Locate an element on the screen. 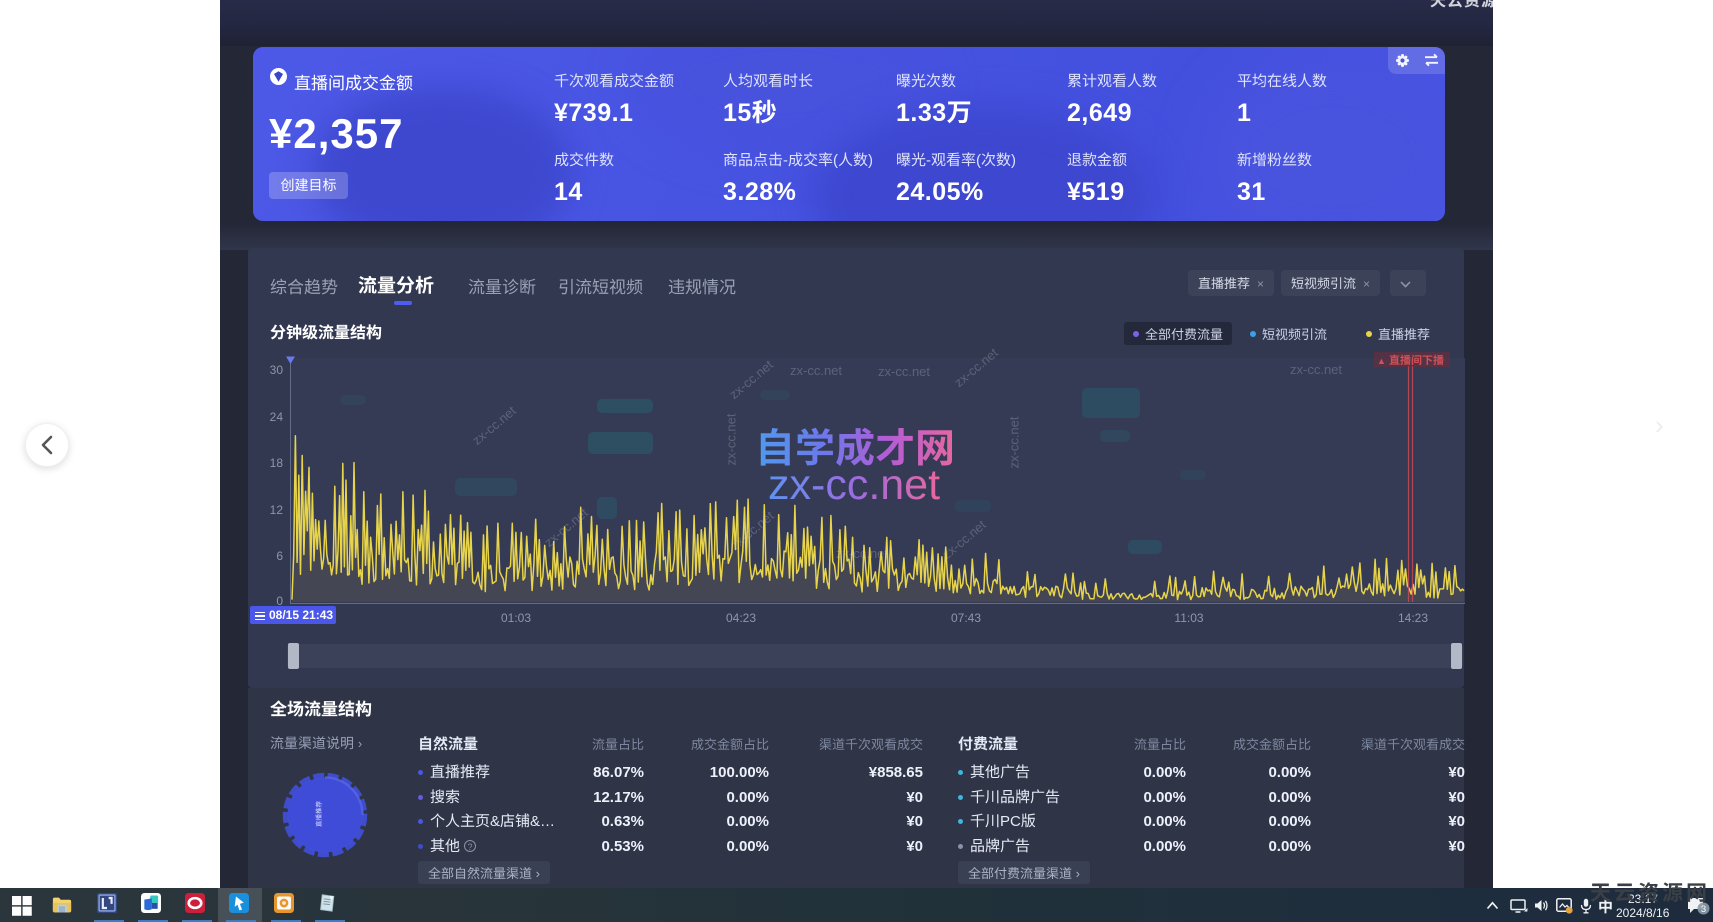 Image resolution: width=1713 pixels, height=922 pixels. svg-text: 3 is located at coordinates (1703, 909).